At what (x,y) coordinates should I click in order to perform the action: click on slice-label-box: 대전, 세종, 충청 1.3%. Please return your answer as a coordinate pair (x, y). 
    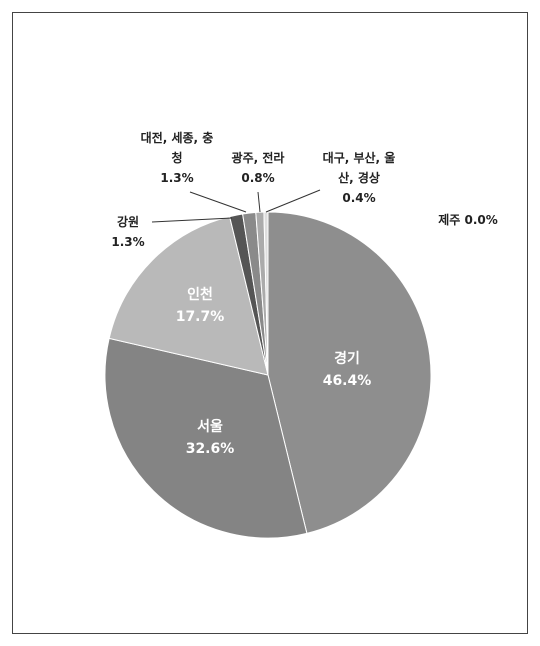
    Looking at the image, I should click on (177, 158).